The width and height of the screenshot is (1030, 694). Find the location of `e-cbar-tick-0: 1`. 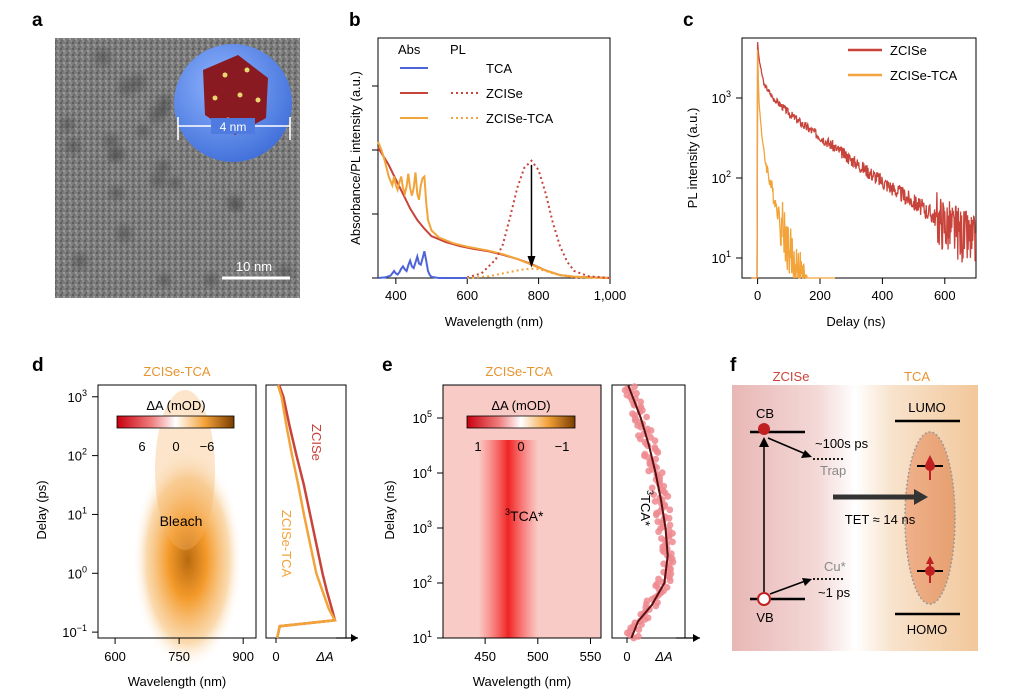

e-cbar-tick-0: 1 is located at coordinates (477, 446).